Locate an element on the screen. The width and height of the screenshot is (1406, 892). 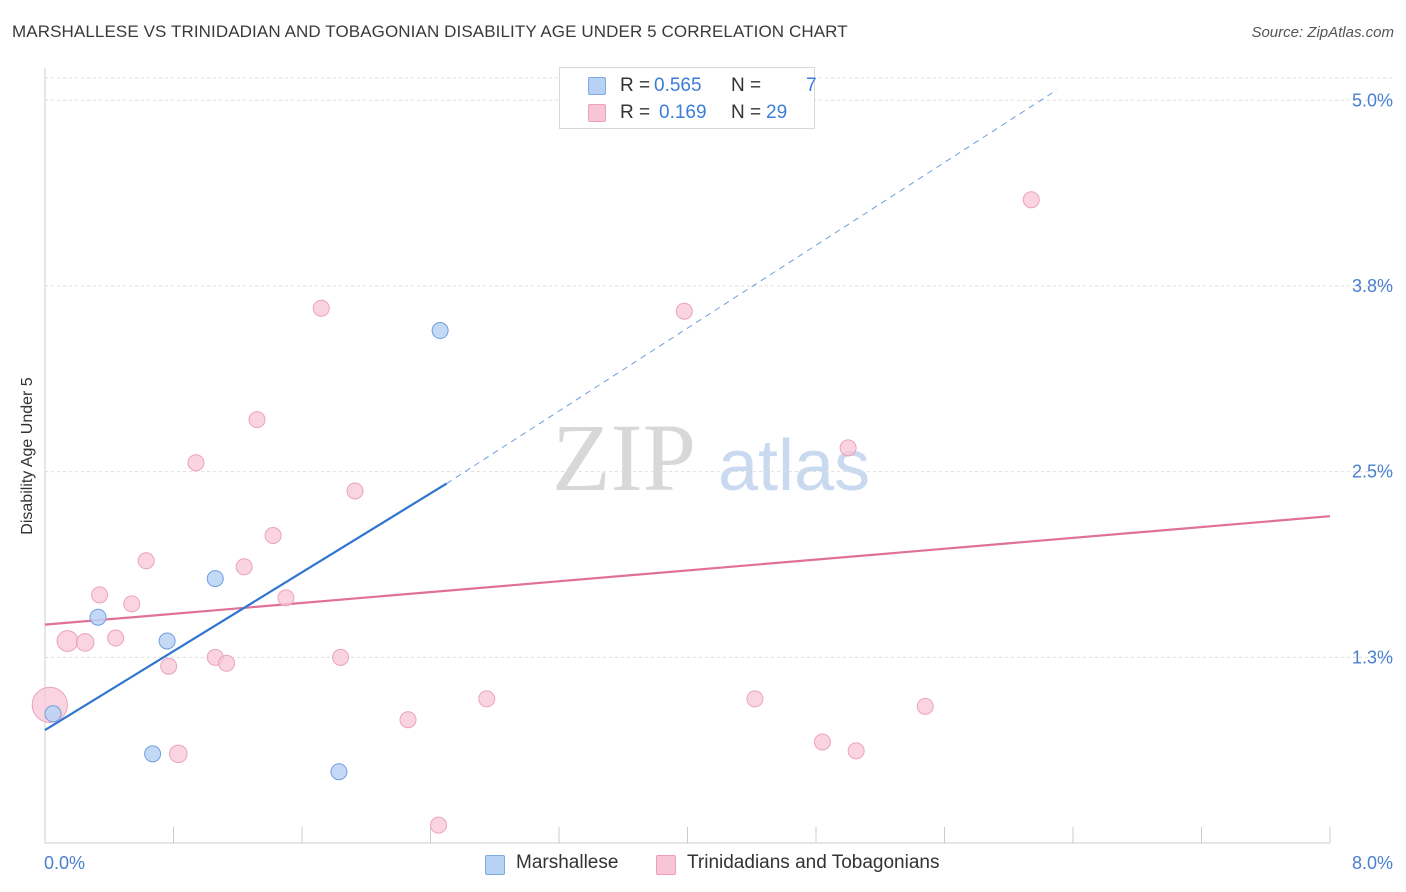
trinidadian-legend-swatch is located at coordinates (666, 865).